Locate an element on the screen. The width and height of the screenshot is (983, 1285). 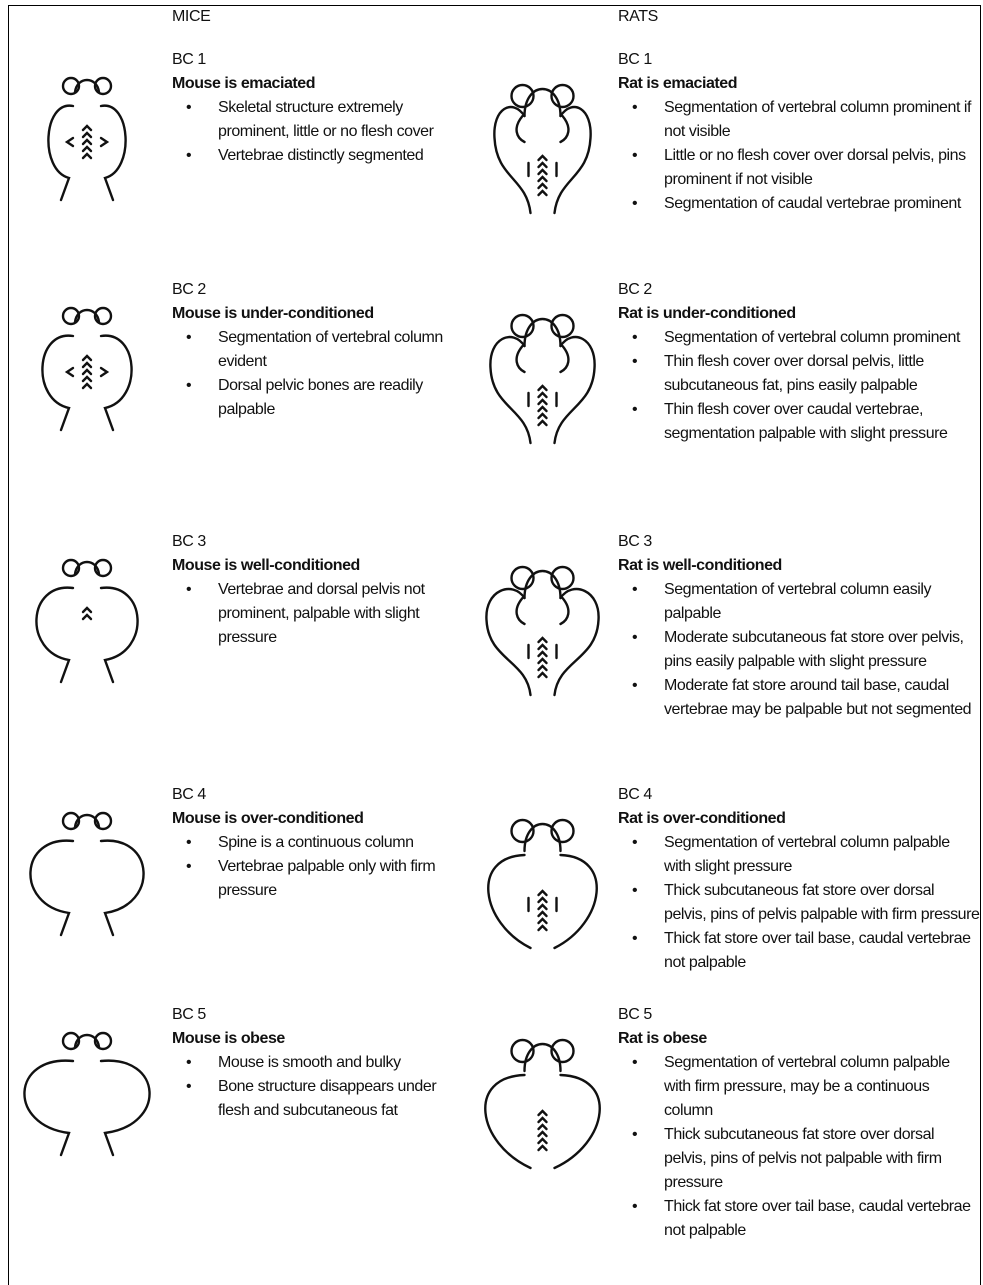
score: BC 4 is located at coordinates (635, 794).